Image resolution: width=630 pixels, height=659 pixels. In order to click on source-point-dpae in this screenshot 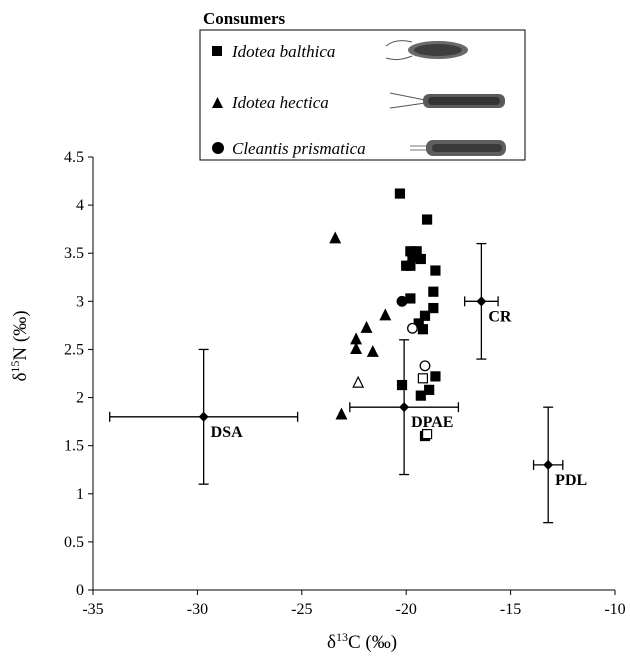, I will do `click(404, 407)`.